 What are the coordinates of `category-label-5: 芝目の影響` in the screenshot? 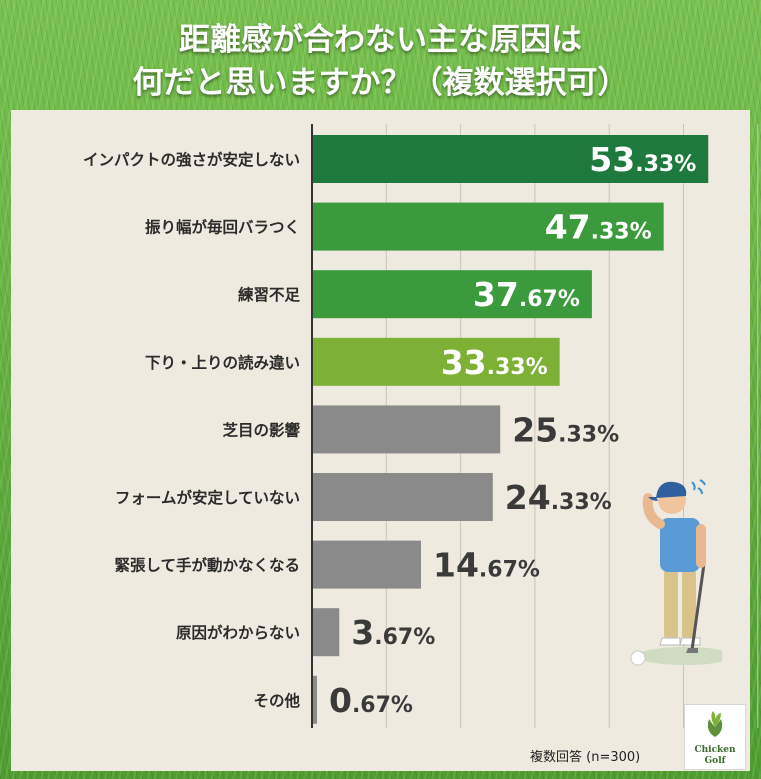 It's located at (261, 429).